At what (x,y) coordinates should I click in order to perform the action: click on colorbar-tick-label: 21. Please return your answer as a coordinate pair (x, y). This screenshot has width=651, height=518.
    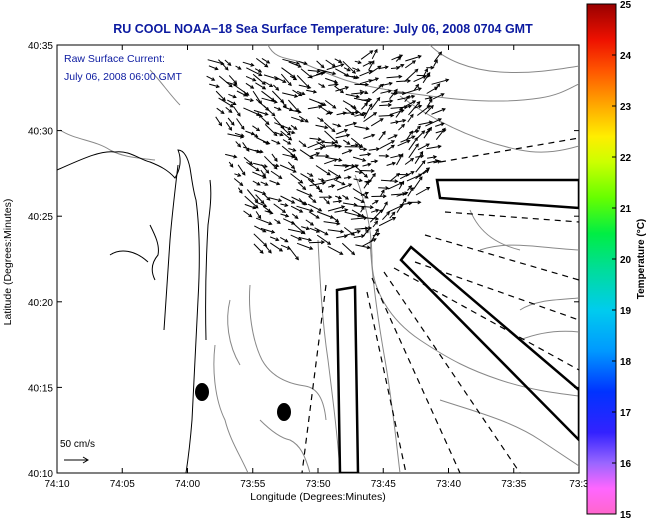
    Looking at the image, I should click on (626, 209).